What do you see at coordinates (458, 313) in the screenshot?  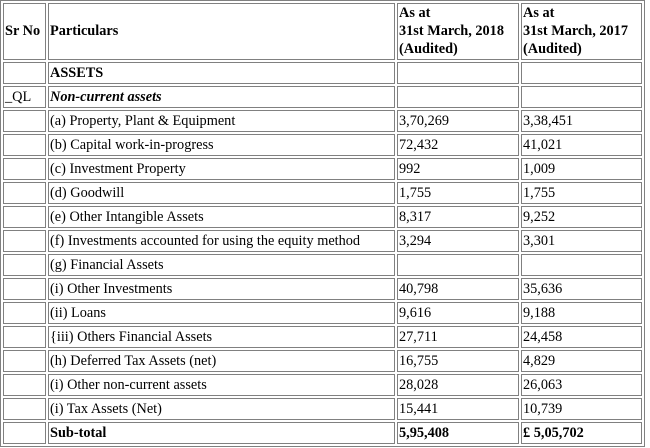 I see `value-2018-cell: 9,616` at bounding box center [458, 313].